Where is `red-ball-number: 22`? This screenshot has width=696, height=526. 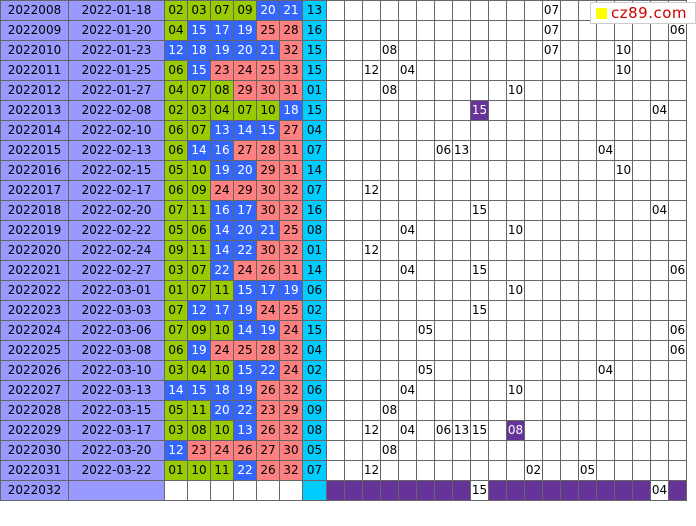 red-ball-number: 22 is located at coordinates (245, 410).